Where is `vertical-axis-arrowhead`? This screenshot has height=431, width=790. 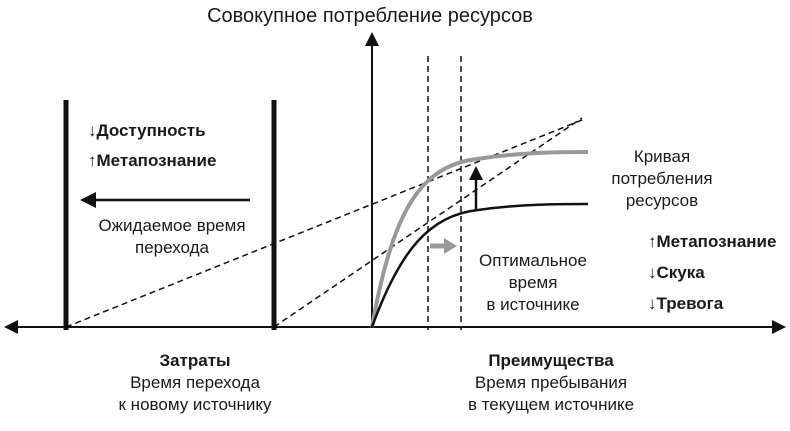 vertical-axis-arrowhead is located at coordinates (372, 39).